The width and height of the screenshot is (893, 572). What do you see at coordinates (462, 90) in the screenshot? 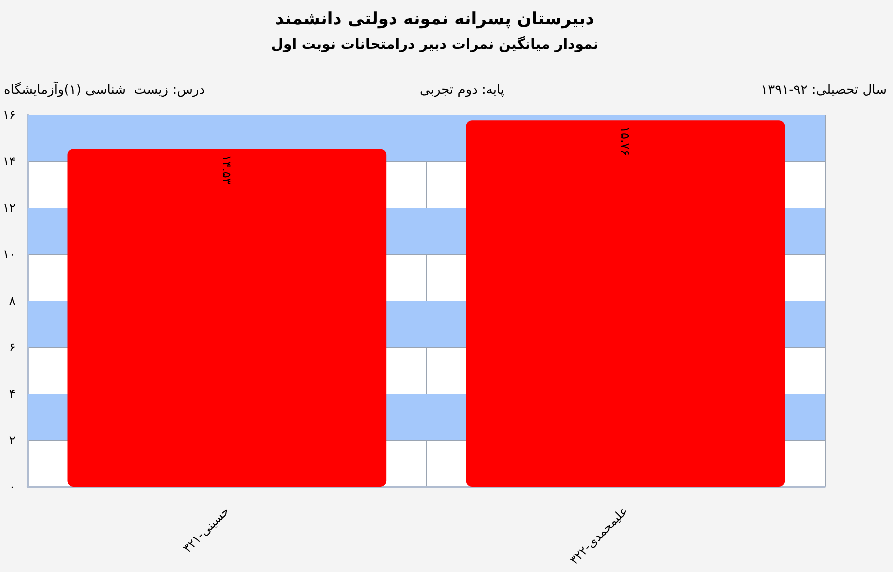
I see `text: پایه: دوم تجربی` at bounding box center [462, 90].